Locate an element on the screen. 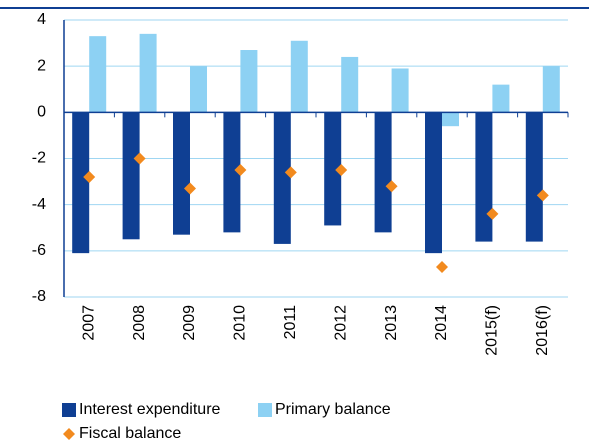 This screenshot has width=589, height=446. x-tick-label: 2016(f) is located at coordinates (542, 330).